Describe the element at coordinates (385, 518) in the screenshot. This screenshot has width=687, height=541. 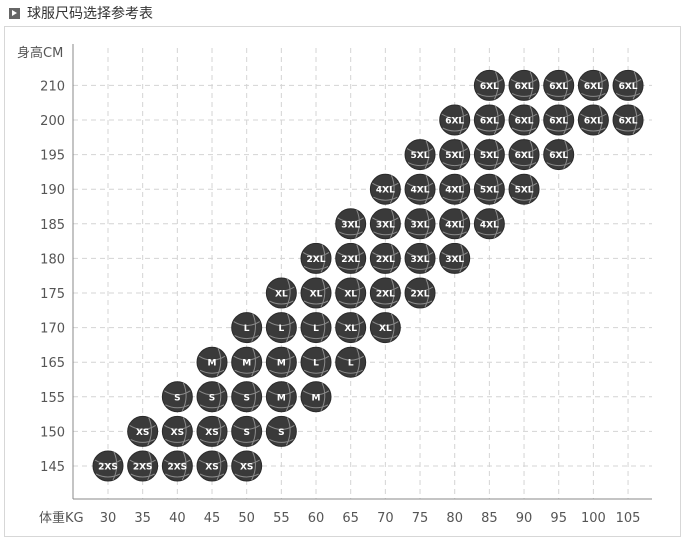
I see `x-tick-label: 70` at that location.